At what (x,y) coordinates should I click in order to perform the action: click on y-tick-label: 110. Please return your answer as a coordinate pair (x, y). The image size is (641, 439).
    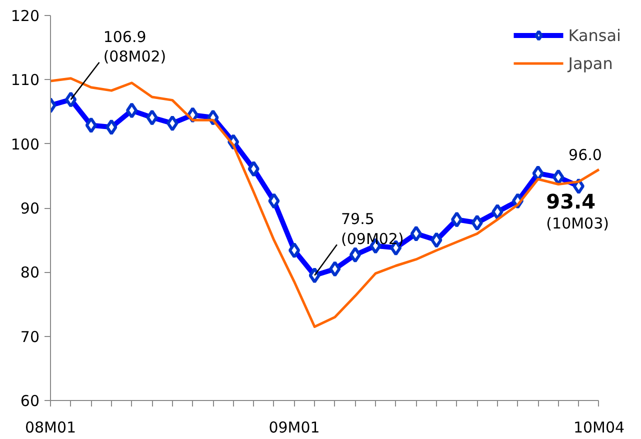
    Looking at the image, I should click on (25, 80).